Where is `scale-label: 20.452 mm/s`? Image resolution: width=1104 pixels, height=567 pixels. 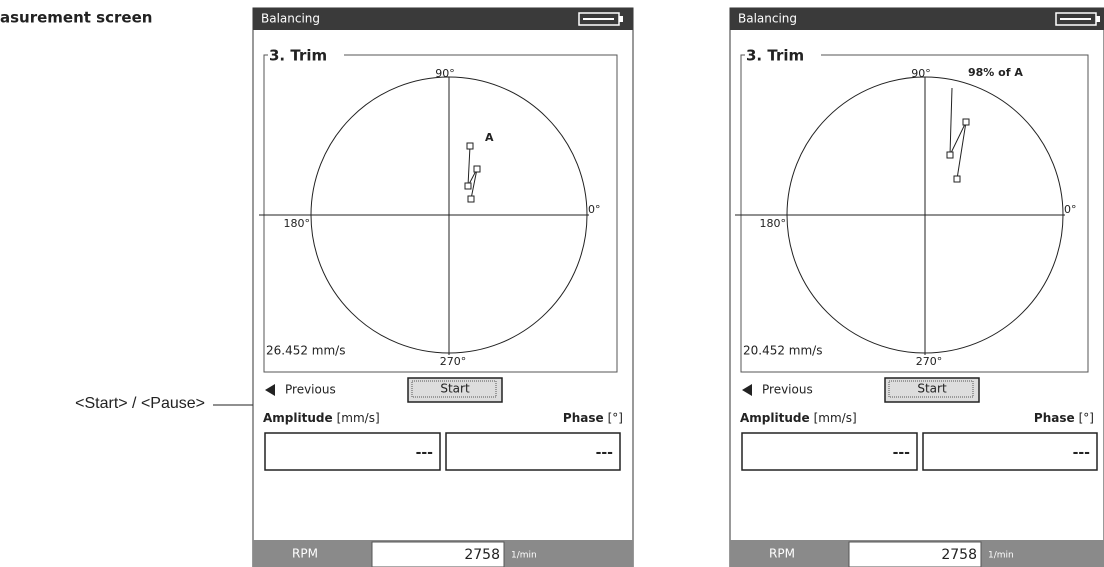
scale-label: 20.452 mm/s is located at coordinates (782, 351).